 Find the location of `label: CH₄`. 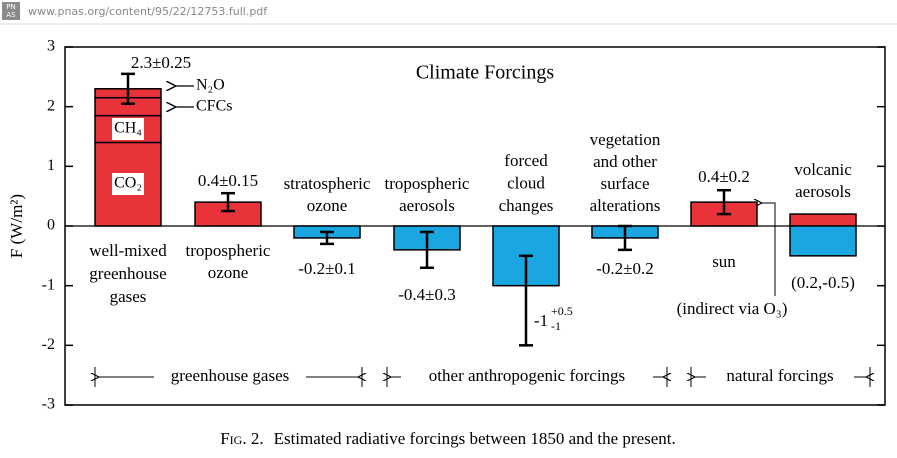

label: CH₄ is located at coordinates (128, 128).